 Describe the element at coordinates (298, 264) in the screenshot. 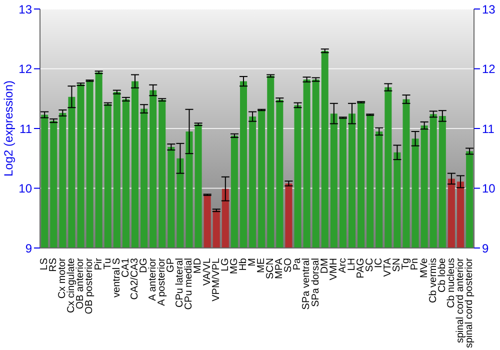

I see `x-tick-label: Pa` at that location.